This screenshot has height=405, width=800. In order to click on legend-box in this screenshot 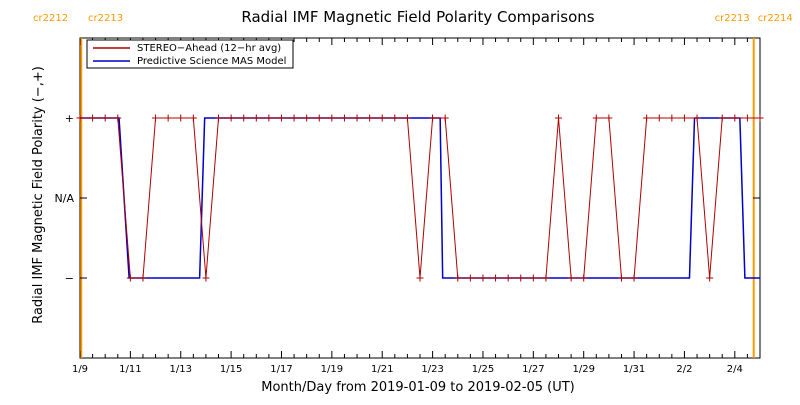, I will do `click(190, 54)`.